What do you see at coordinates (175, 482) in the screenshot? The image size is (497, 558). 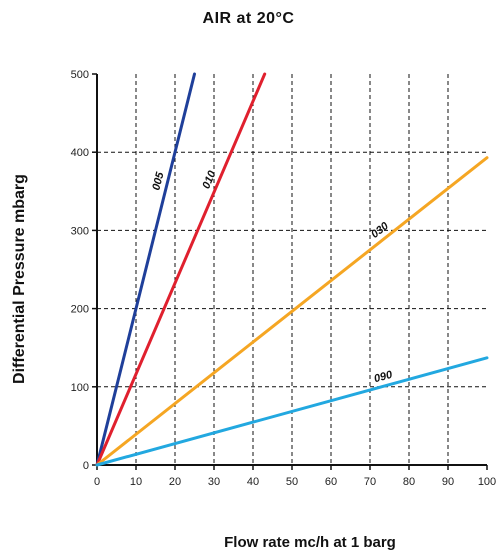 I see `x-tick-label: 20` at bounding box center [175, 482].